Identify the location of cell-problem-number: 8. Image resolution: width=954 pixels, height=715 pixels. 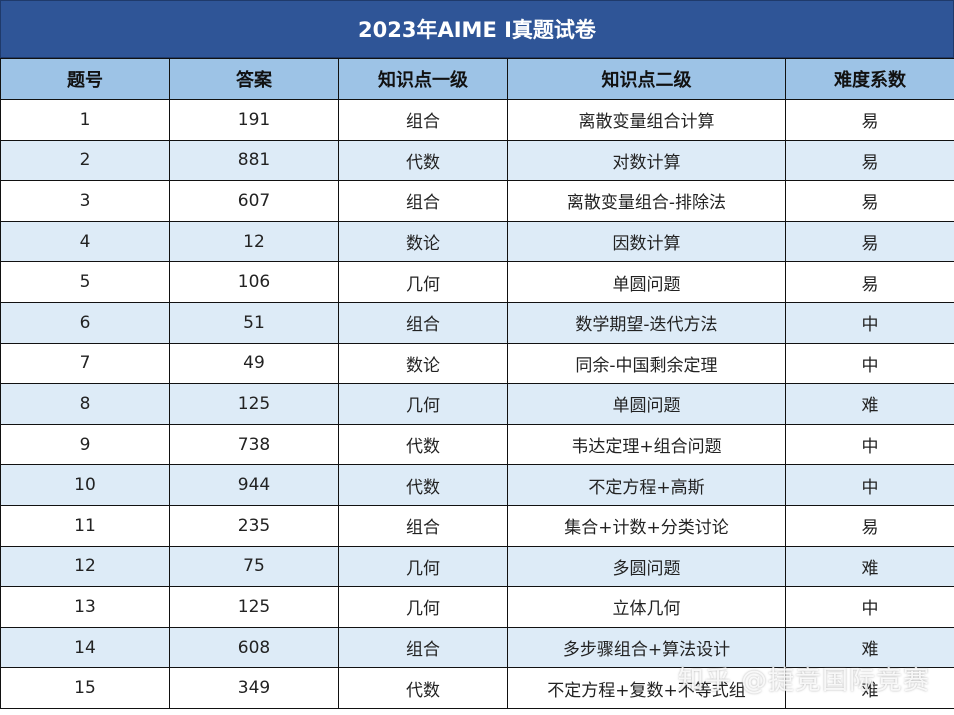
(85, 404).